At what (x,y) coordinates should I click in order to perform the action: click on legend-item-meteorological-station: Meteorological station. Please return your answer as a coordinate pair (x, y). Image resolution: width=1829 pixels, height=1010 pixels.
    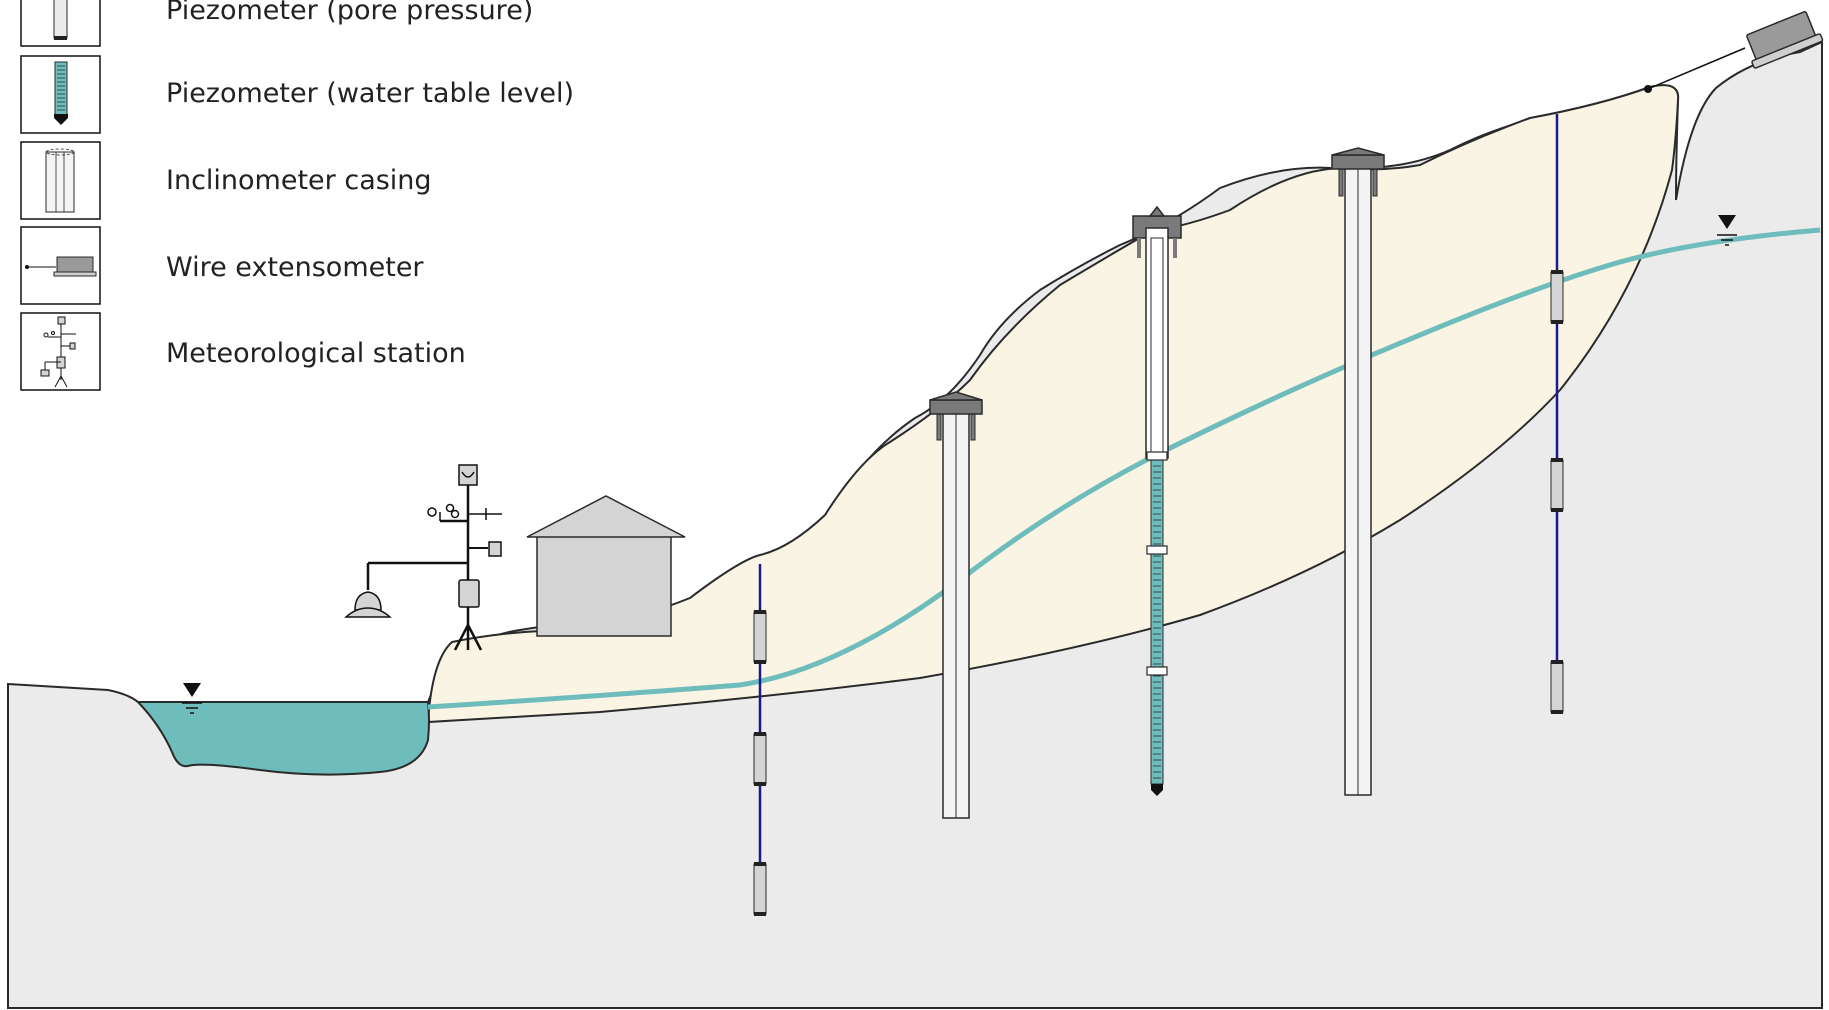
    Looking at the image, I should click on (243, 351).